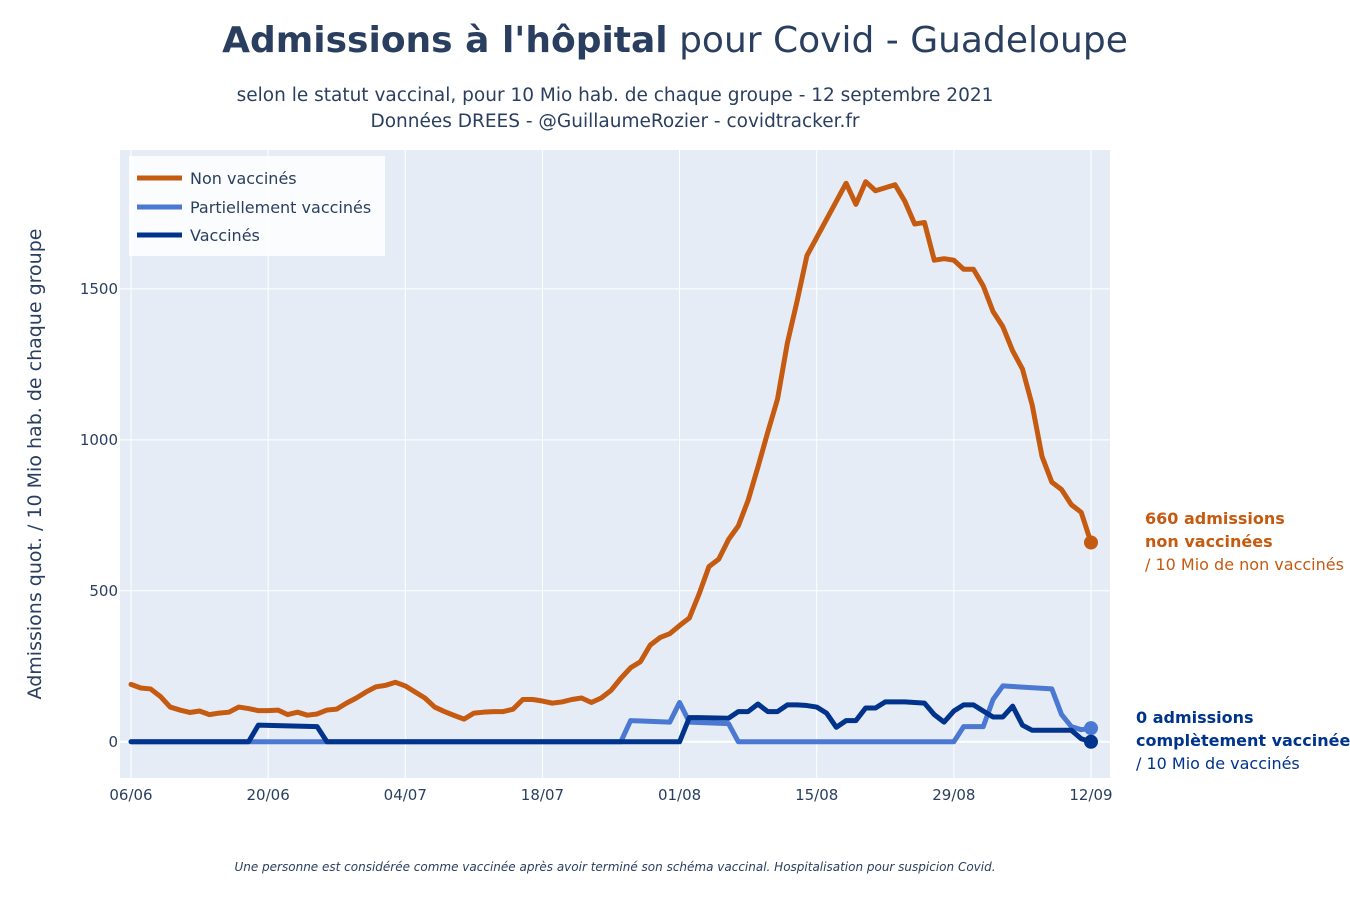 The image size is (1350, 900). I want to click on x-tick-label: 06/06, so click(130, 795).